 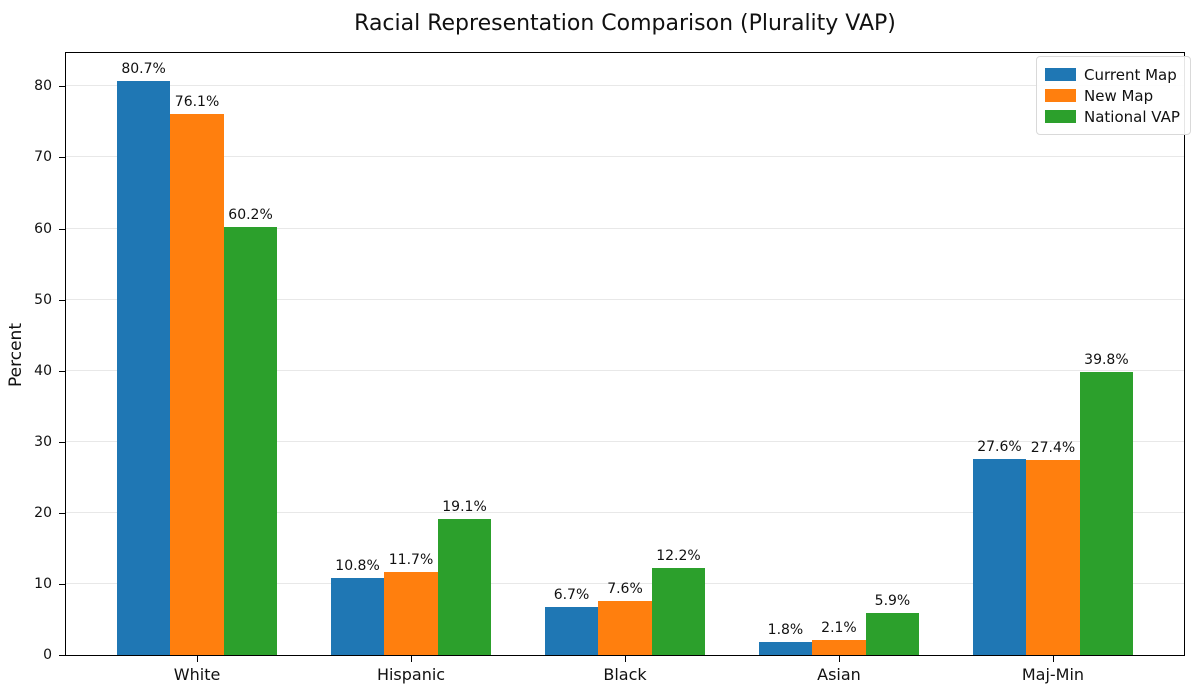 I want to click on bar-value-label-new-map-white: 76.1%, so click(x=197, y=102).